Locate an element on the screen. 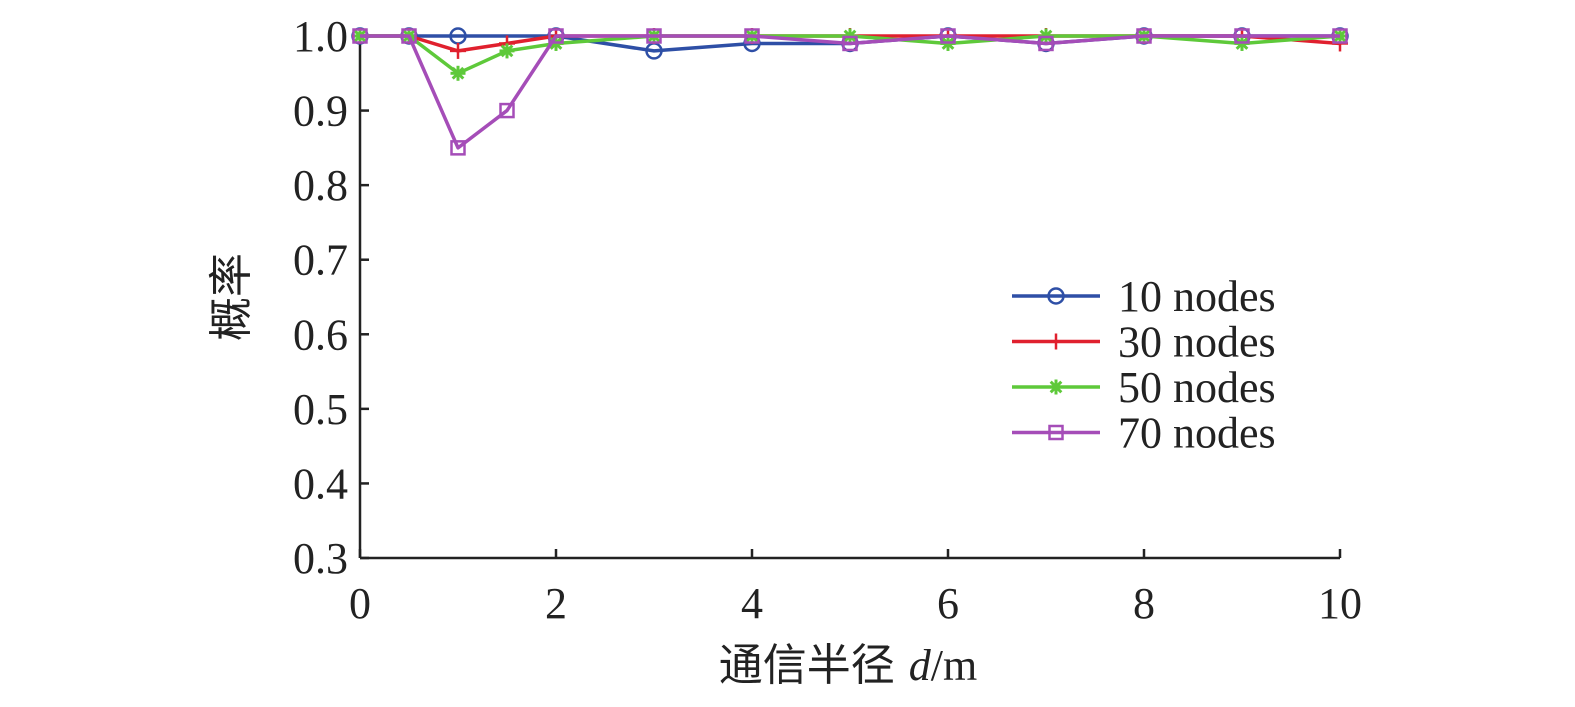  legend-item: 50 nodes is located at coordinates (1144, 387).